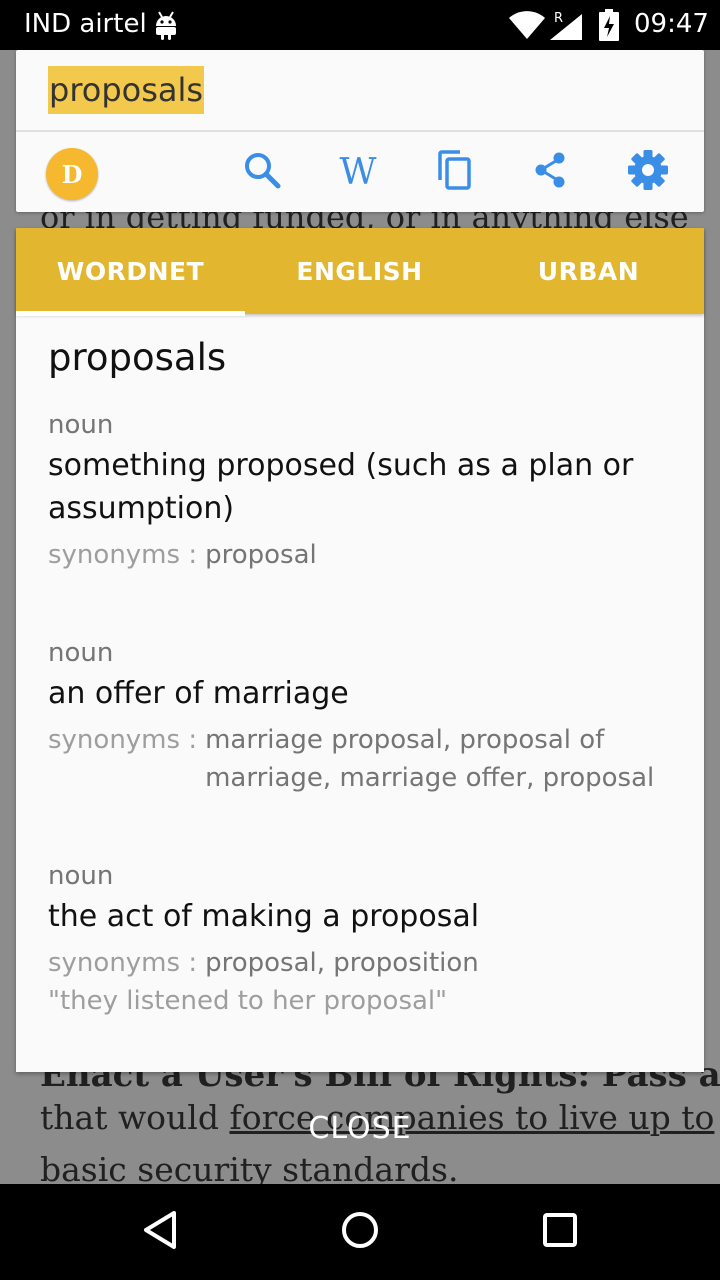 Image resolution: width=720 pixels, height=1280 pixels. Describe the element at coordinates (472, 1117) in the screenshot. I see `article-link: force companies to live up to` at that location.